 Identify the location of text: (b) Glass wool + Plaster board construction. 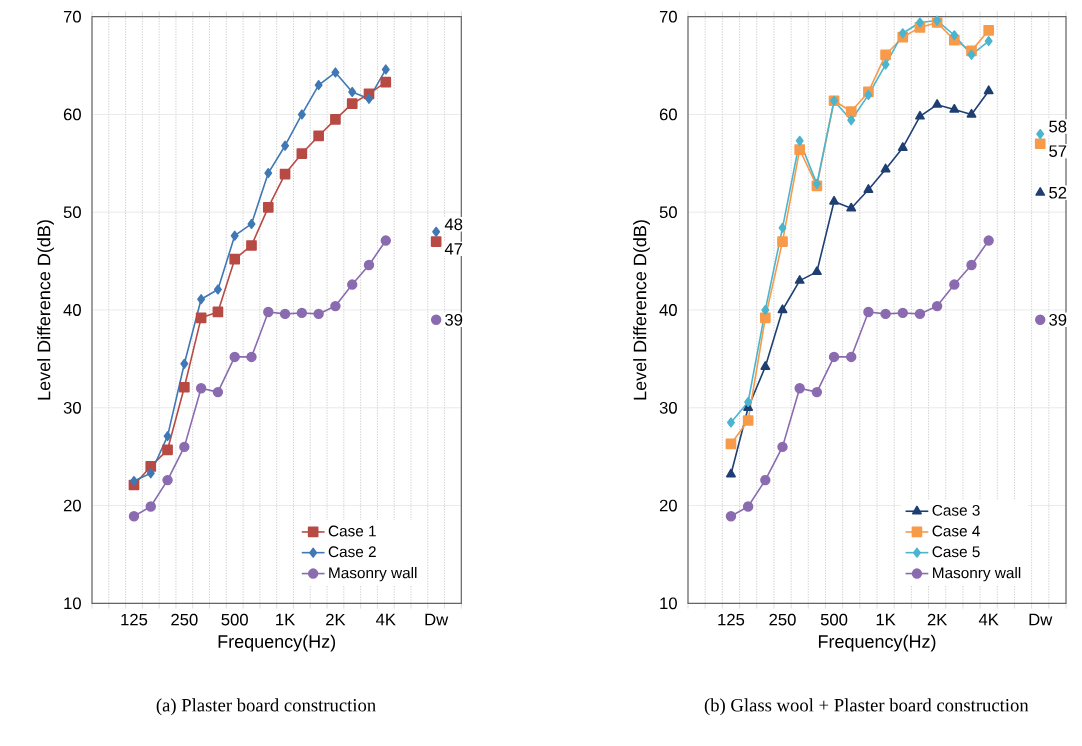
(866, 707).